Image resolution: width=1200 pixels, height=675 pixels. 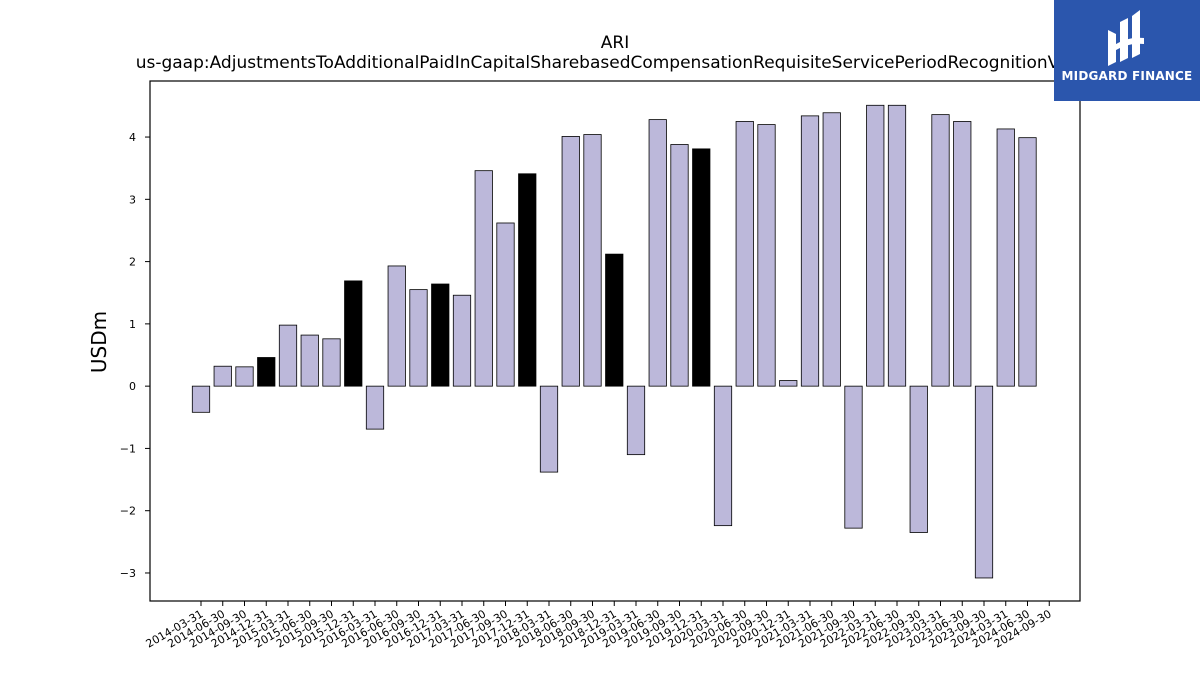 What do you see at coordinates (132, 199) in the screenshot?
I see `y-tick-label: 3` at bounding box center [132, 199].